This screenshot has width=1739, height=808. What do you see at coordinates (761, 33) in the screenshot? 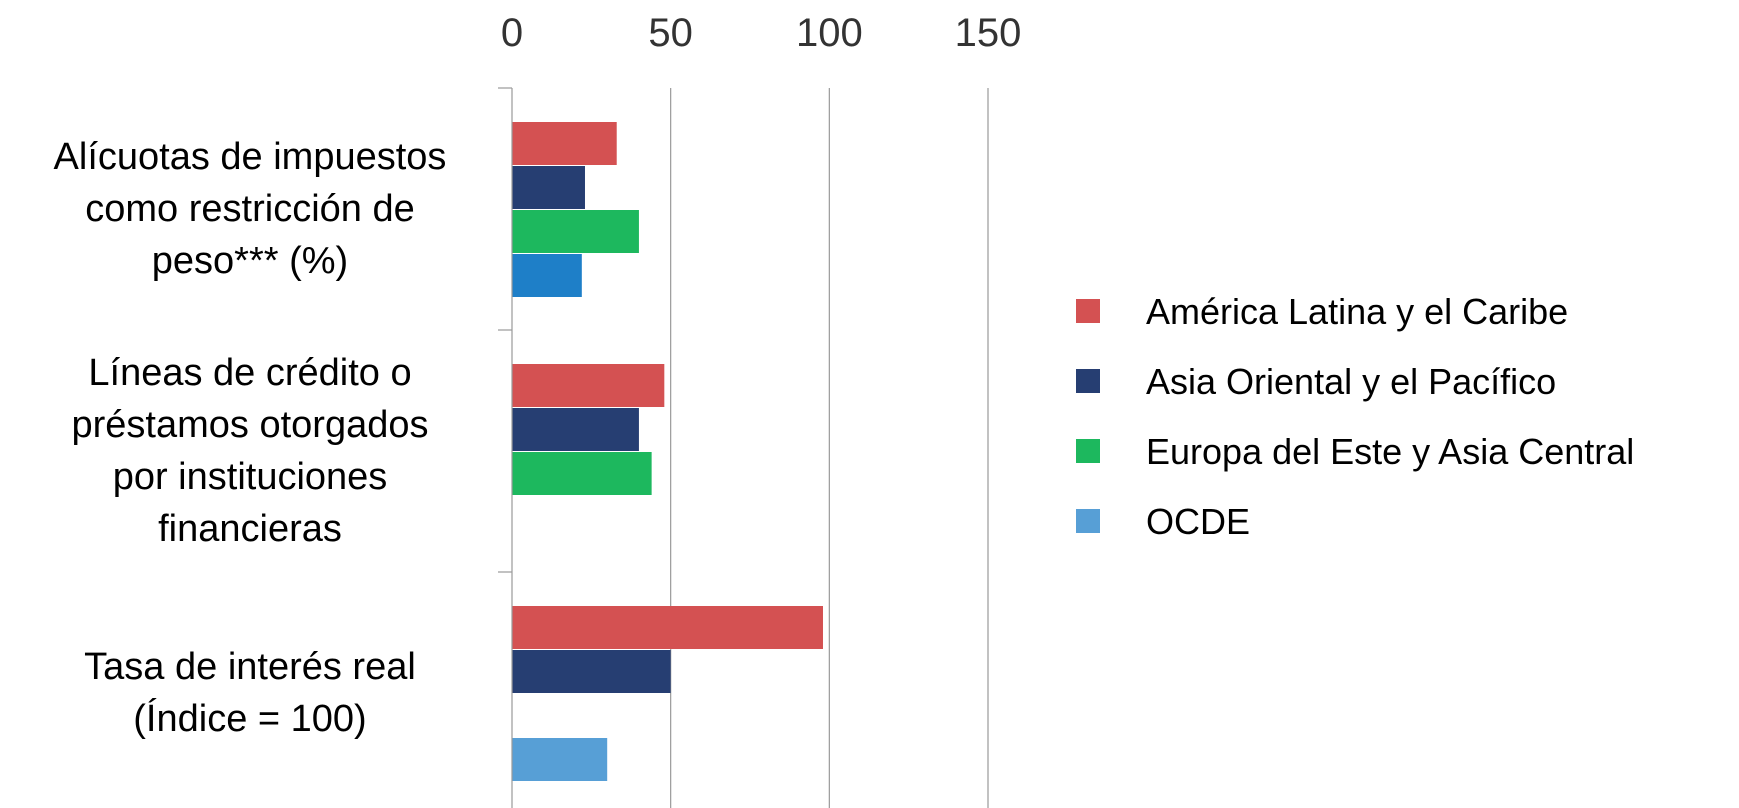
I see `x-axis-ticks: 0 50 100 150` at bounding box center [761, 33].